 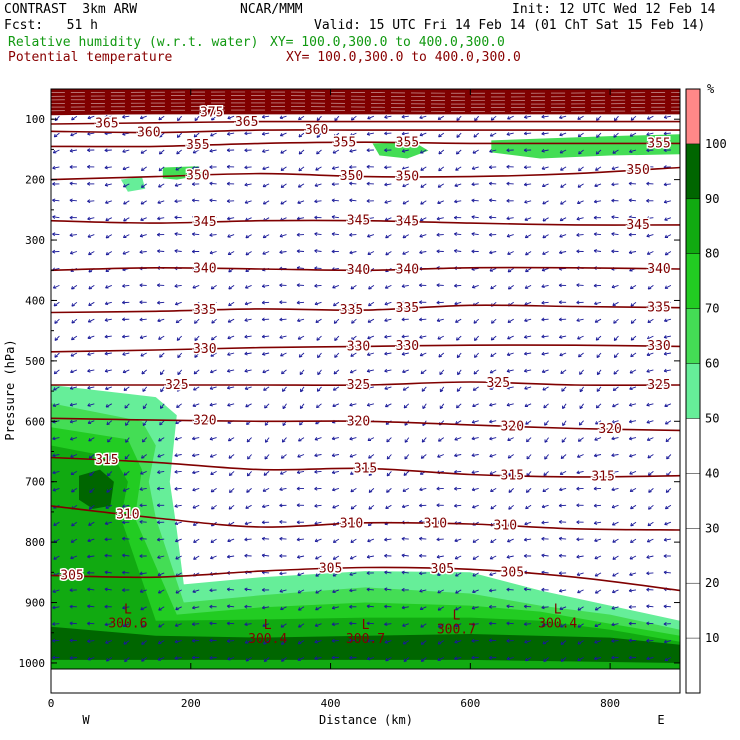 What do you see at coordinates (711, 89) in the screenshot?
I see `colorbar-unit: %` at bounding box center [711, 89].